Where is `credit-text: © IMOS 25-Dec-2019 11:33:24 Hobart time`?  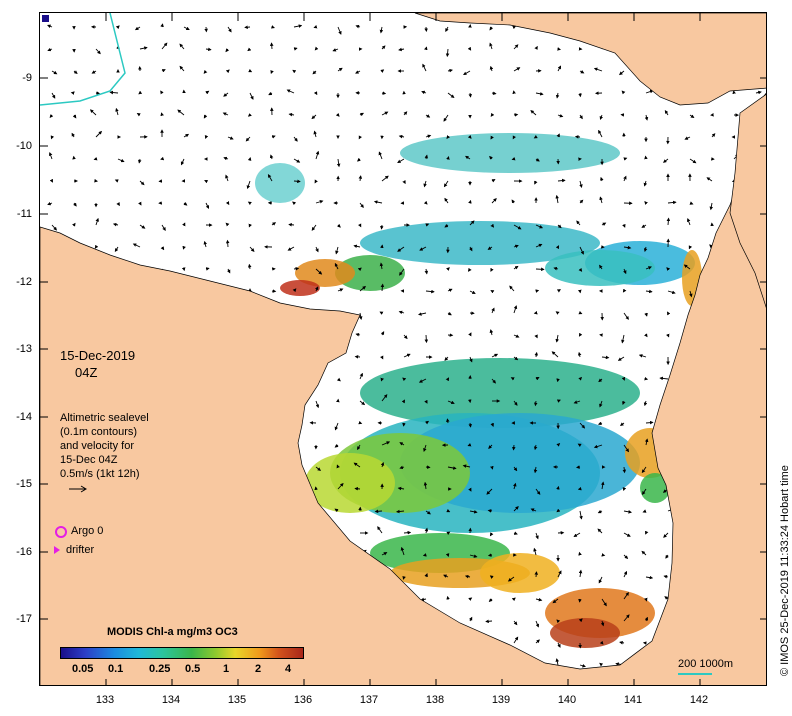
credit-text: © IMOS 25-Dec-2019 11:33:24 Hobart time is located at coordinates (785, 570).